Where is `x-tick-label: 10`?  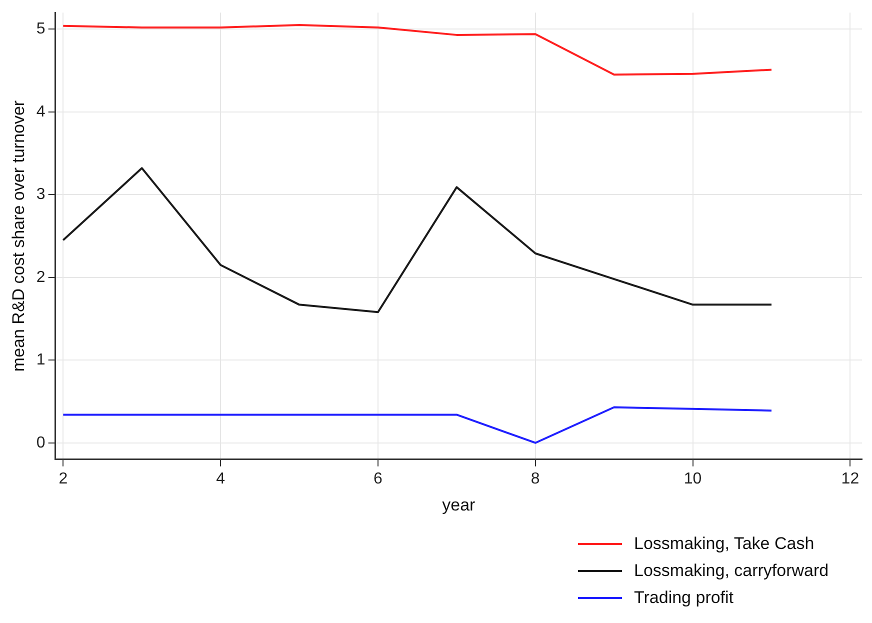 x-tick-label: 10 is located at coordinates (693, 479).